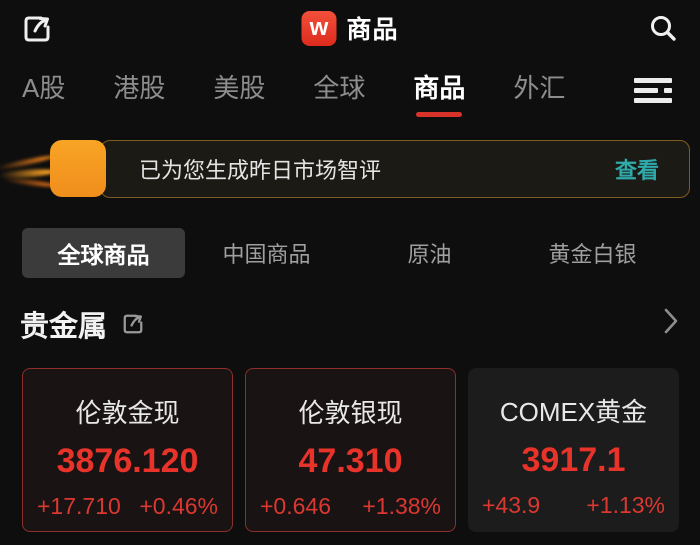 The image size is (700, 545). Describe the element at coordinates (429, 254) in the screenshot. I see `subtab-crude-oil: 原油` at that location.